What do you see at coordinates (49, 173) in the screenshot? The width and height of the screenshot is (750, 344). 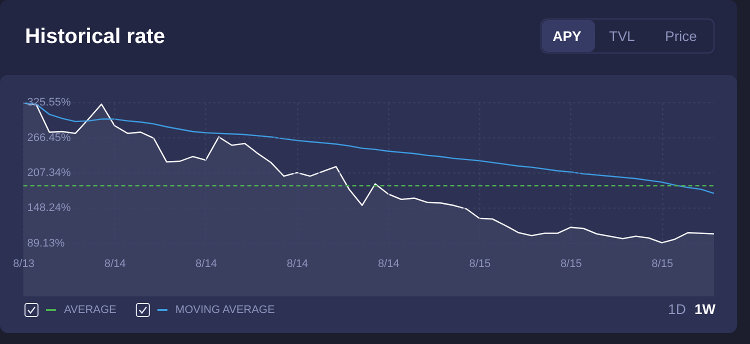 I see `y-tick-label: 207.34%` at bounding box center [49, 173].